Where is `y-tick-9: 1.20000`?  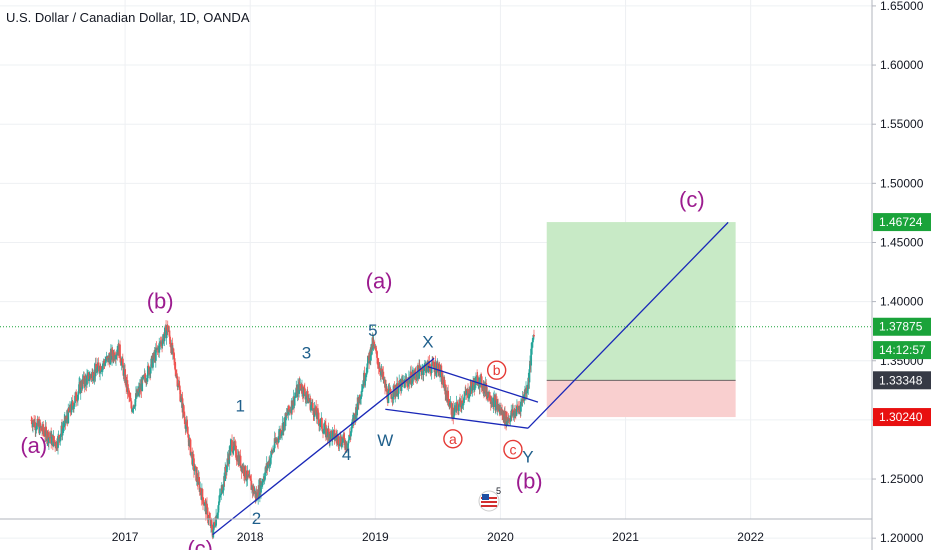 y-tick-9: 1.20000 is located at coordinates (902, 538).